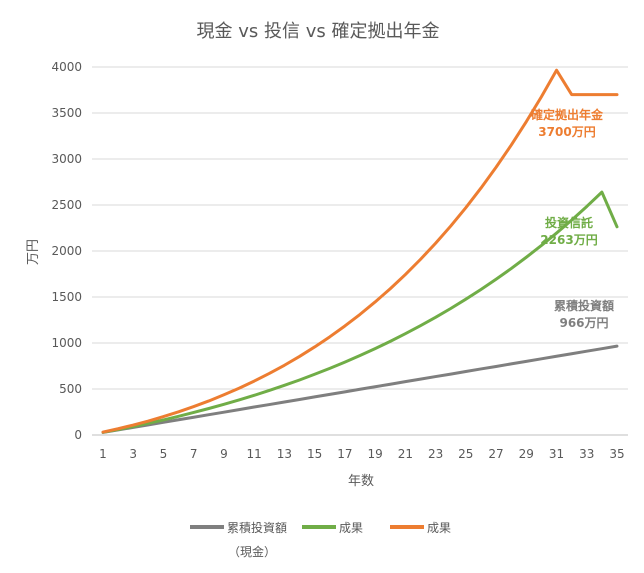 The width and height of the screenshot is (644, 573). I want to click on x-tick-label: 31, so click(556, 454).